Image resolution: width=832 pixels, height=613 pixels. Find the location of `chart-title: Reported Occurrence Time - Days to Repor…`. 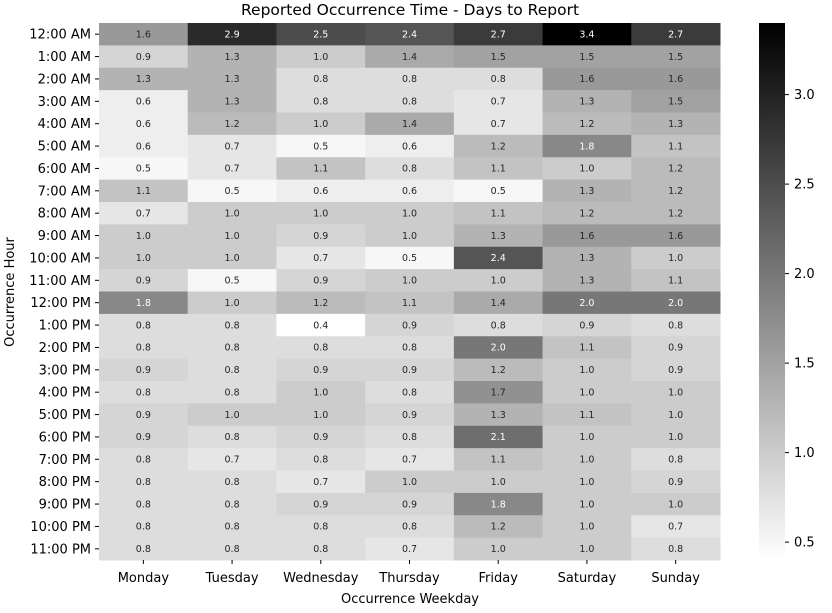

chart-title: Reported Occurrence Time - Days to Repor… is located at coordinates (410, 10).